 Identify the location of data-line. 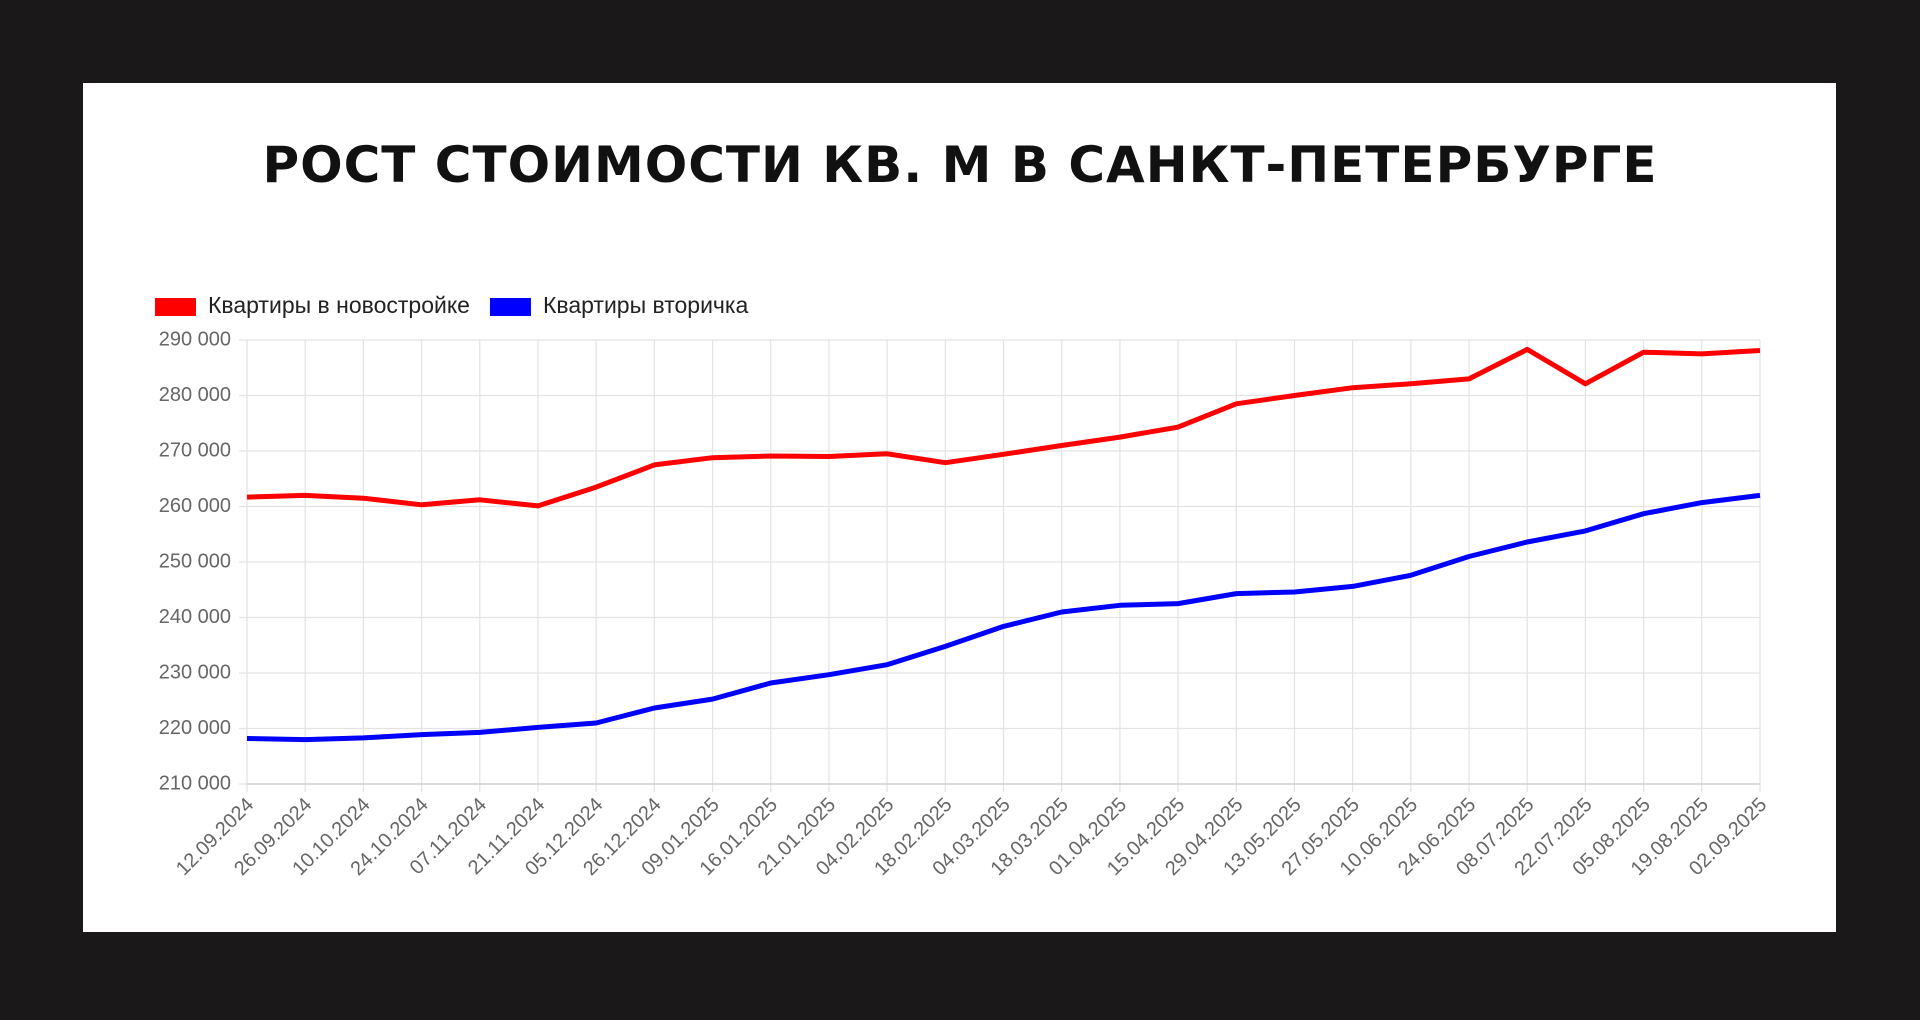
(1003, 427).